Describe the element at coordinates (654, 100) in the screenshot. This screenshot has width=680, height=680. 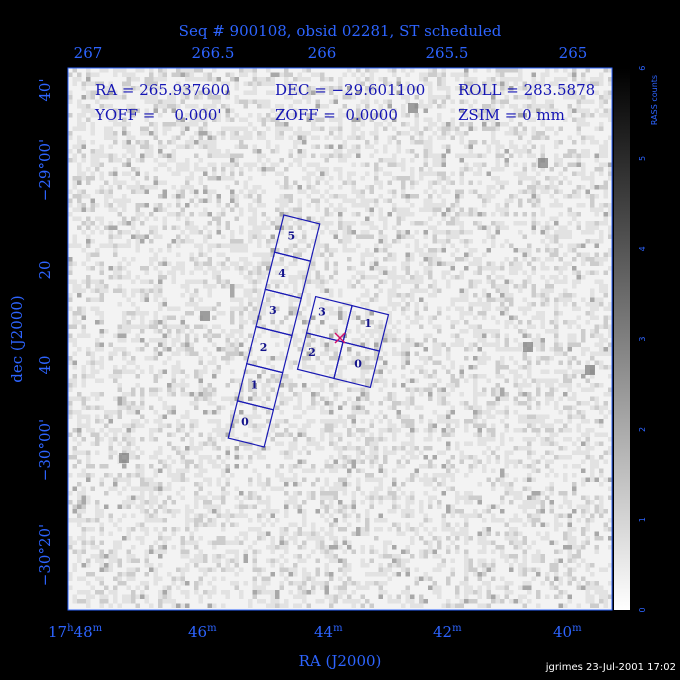
I see `colorbar-label: RASS counts` at that location.